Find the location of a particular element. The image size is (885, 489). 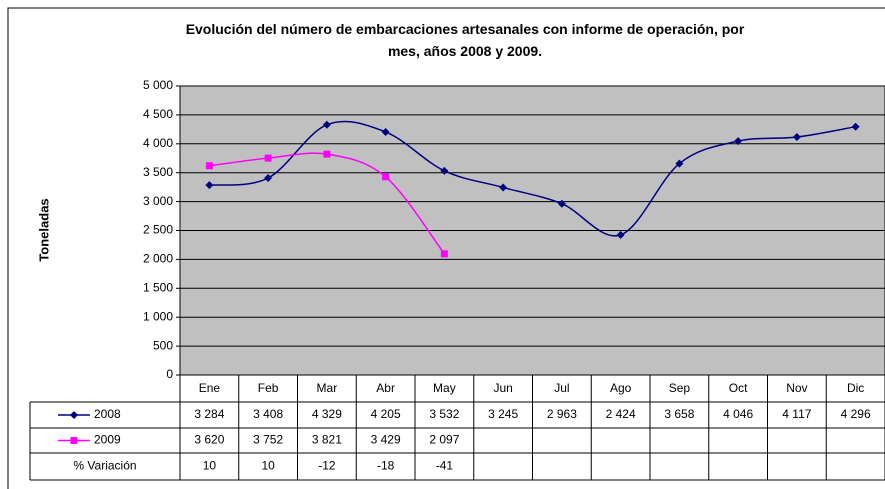

y-tick-label: 0 is located at coordinates (169, 374).